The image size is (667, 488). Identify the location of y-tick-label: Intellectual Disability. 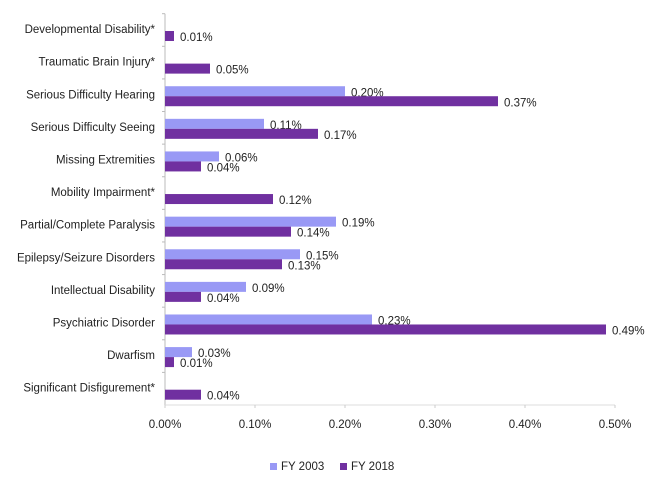
(103, 291).